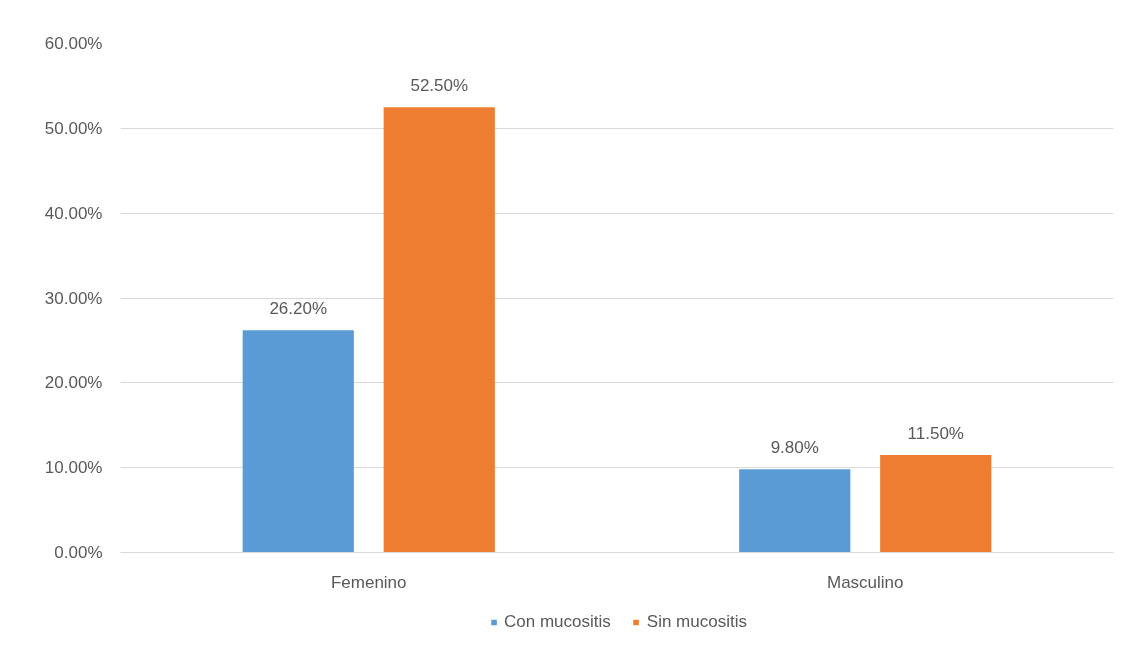 This screenshot has width=1132, height=668. What do you see at coordinates (73, 43) in the screenshot?
I see `y-tick-label: 60.00%` at bounding box center [73, 43].